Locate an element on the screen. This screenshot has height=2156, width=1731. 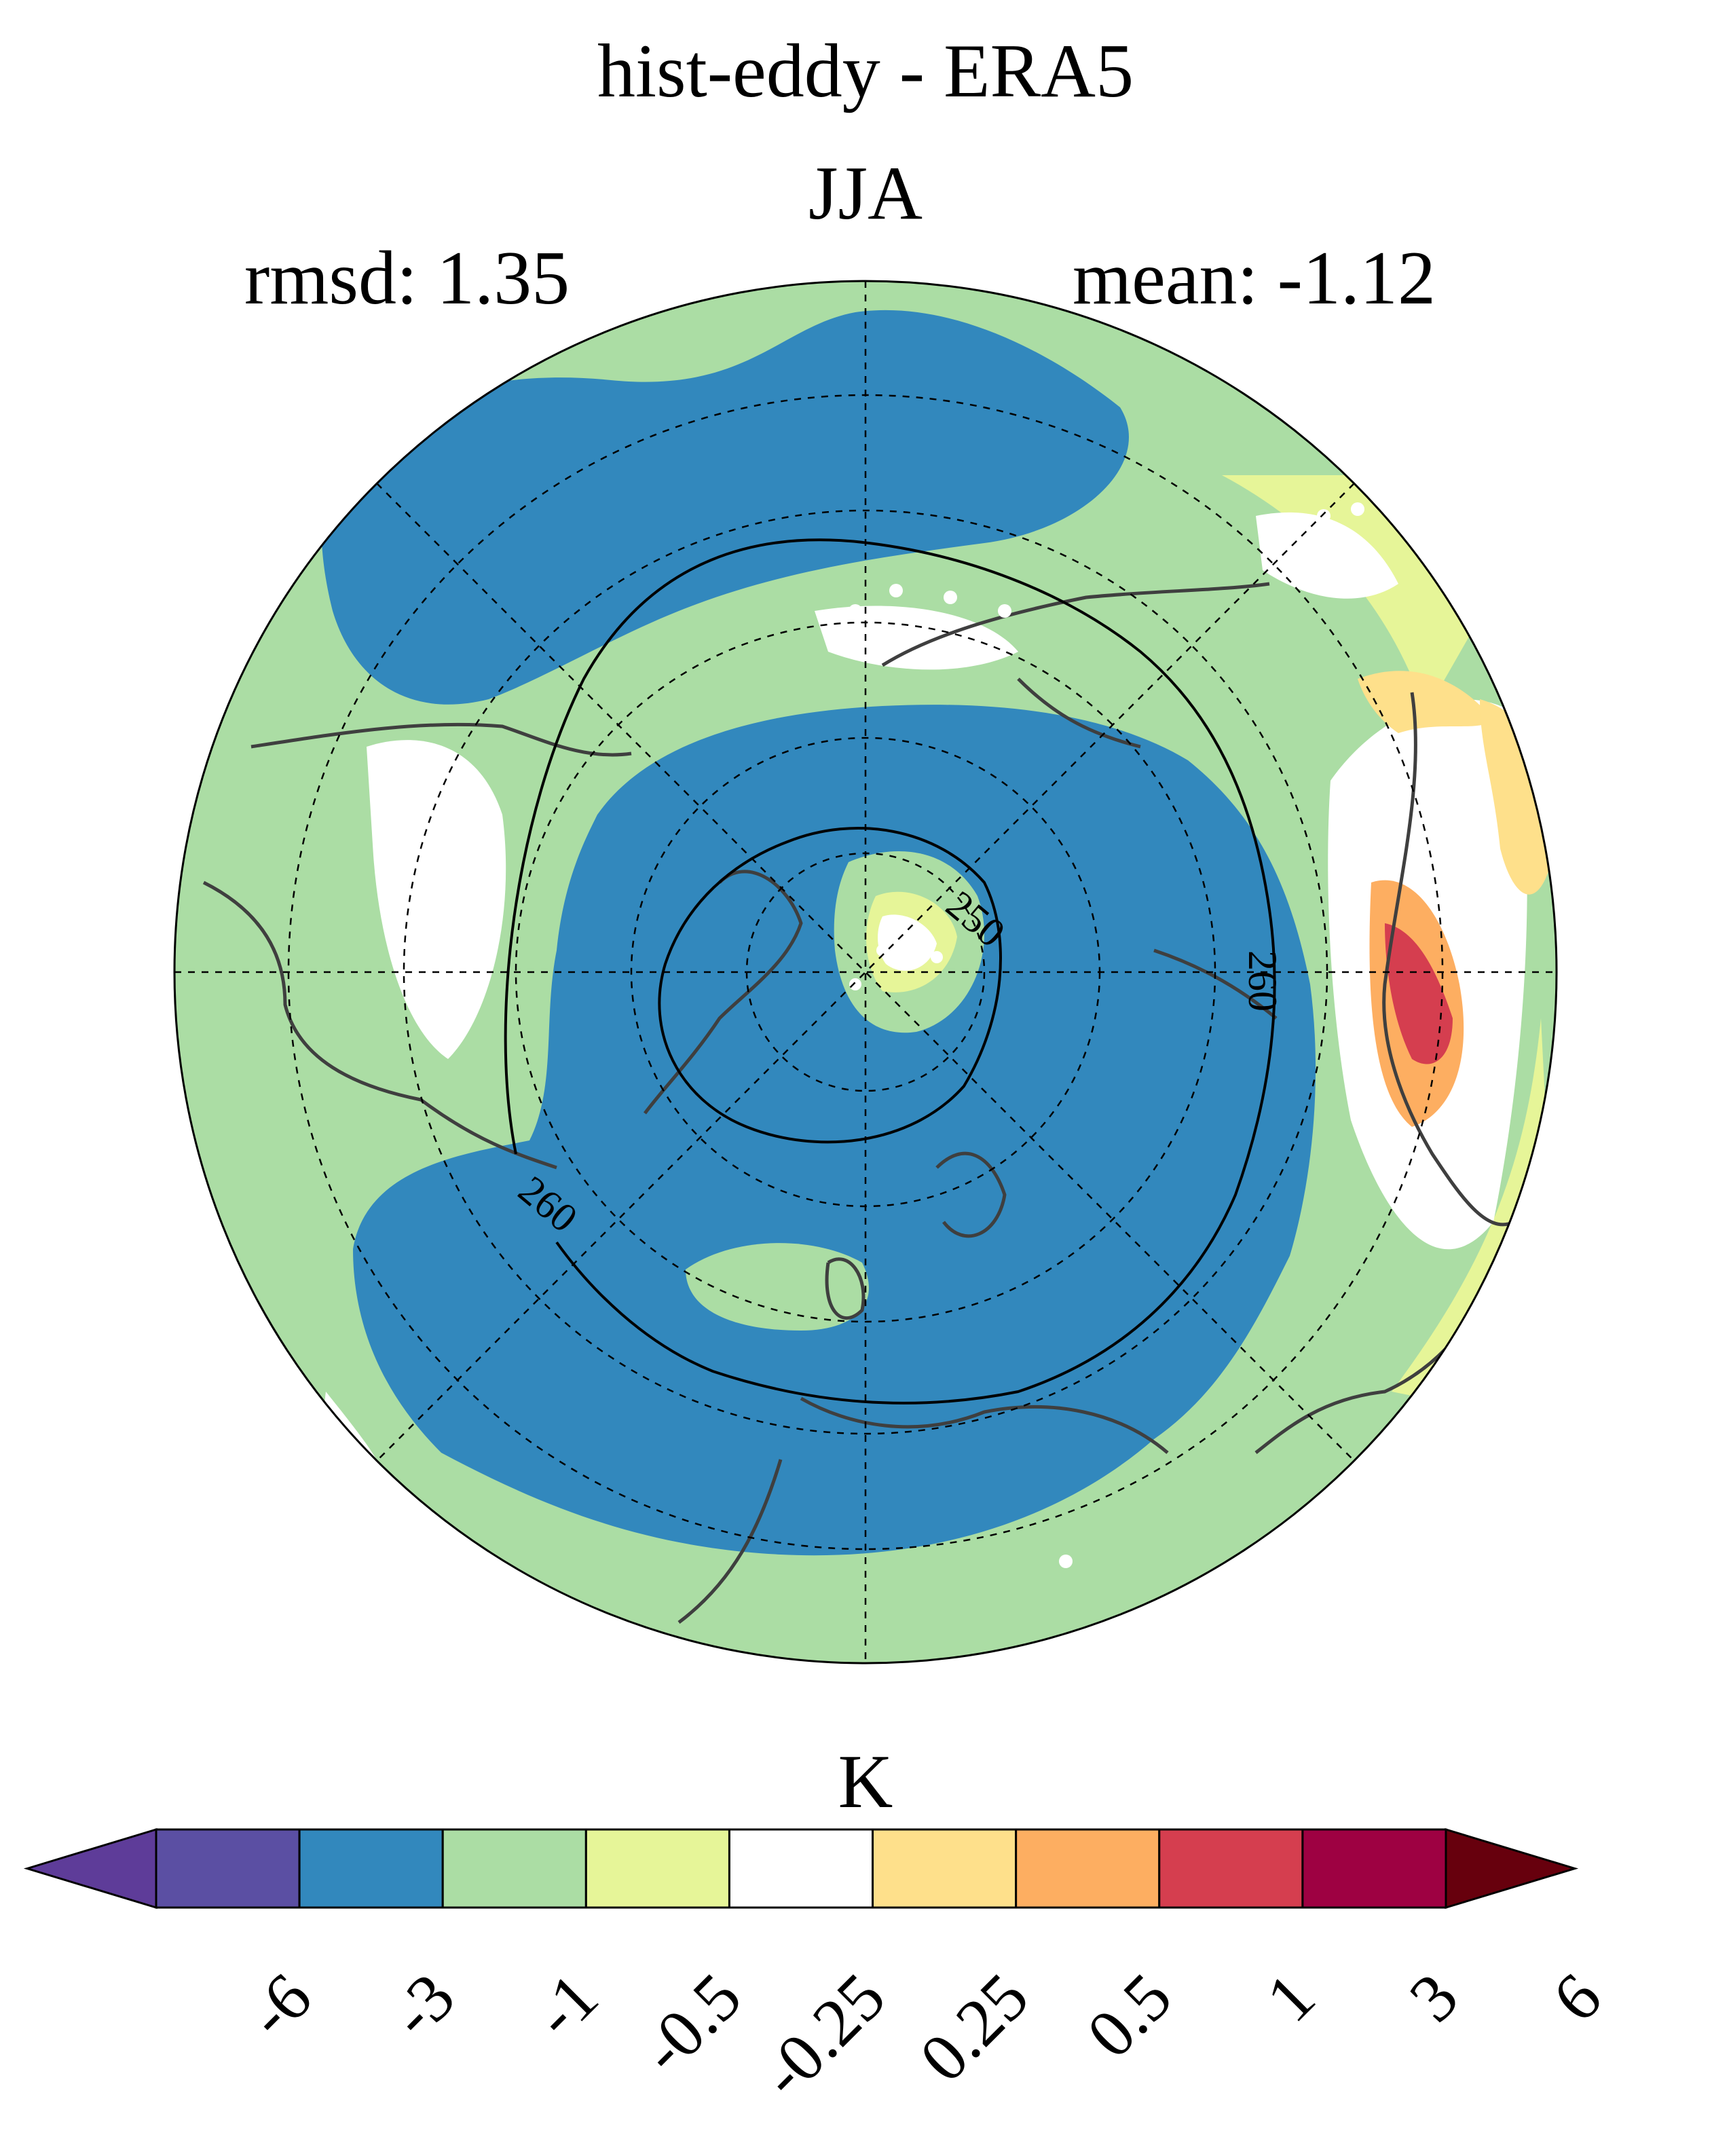
contour-label-260-east: 260 is located at coordinates (1262, 980).